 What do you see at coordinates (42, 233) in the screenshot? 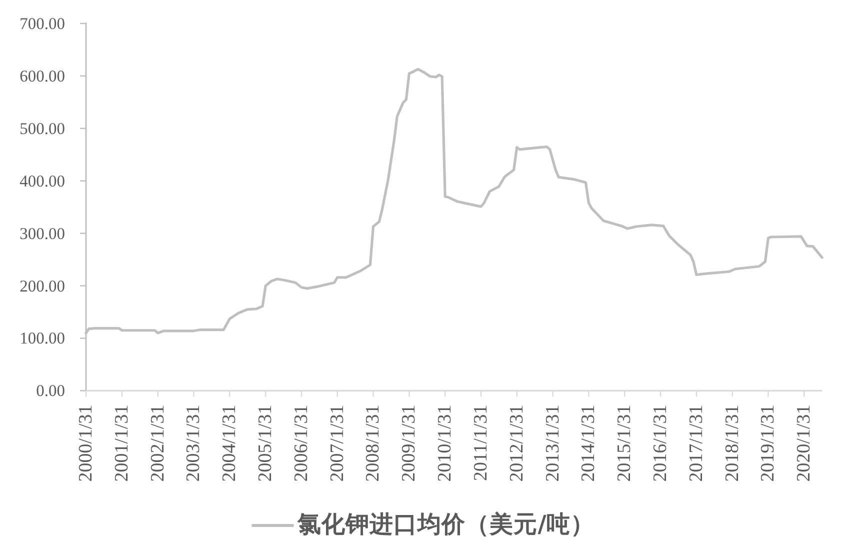
I see `y-tick-label: 300.00` at bounding box center [42, 233].